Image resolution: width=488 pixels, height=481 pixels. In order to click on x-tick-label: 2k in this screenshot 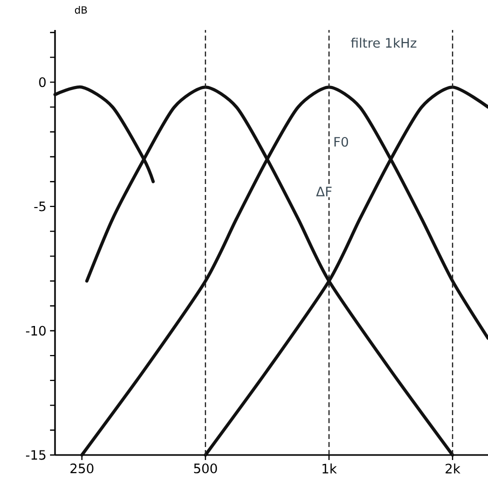, I will do `click(453, 469)`.